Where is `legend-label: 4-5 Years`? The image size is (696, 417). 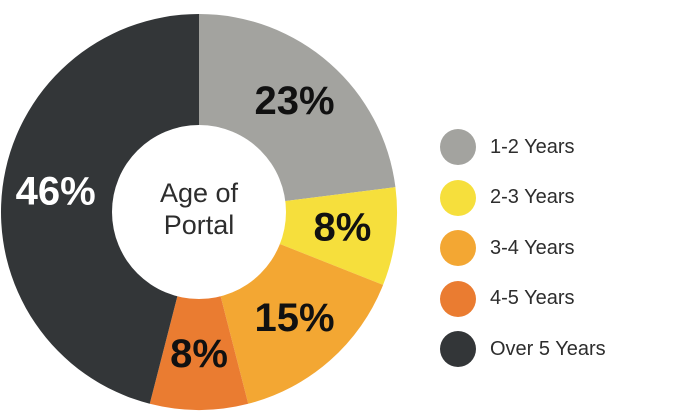 legend-label: 4-5 Years is located at coordinates (532, 298).